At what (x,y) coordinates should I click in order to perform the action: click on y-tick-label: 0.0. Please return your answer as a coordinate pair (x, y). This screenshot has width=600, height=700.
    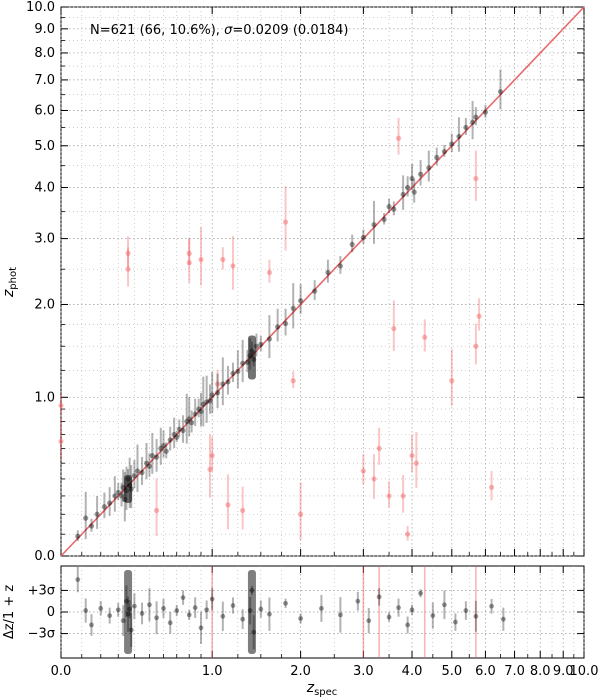
    Looking at the image, I should click on (44, 556).